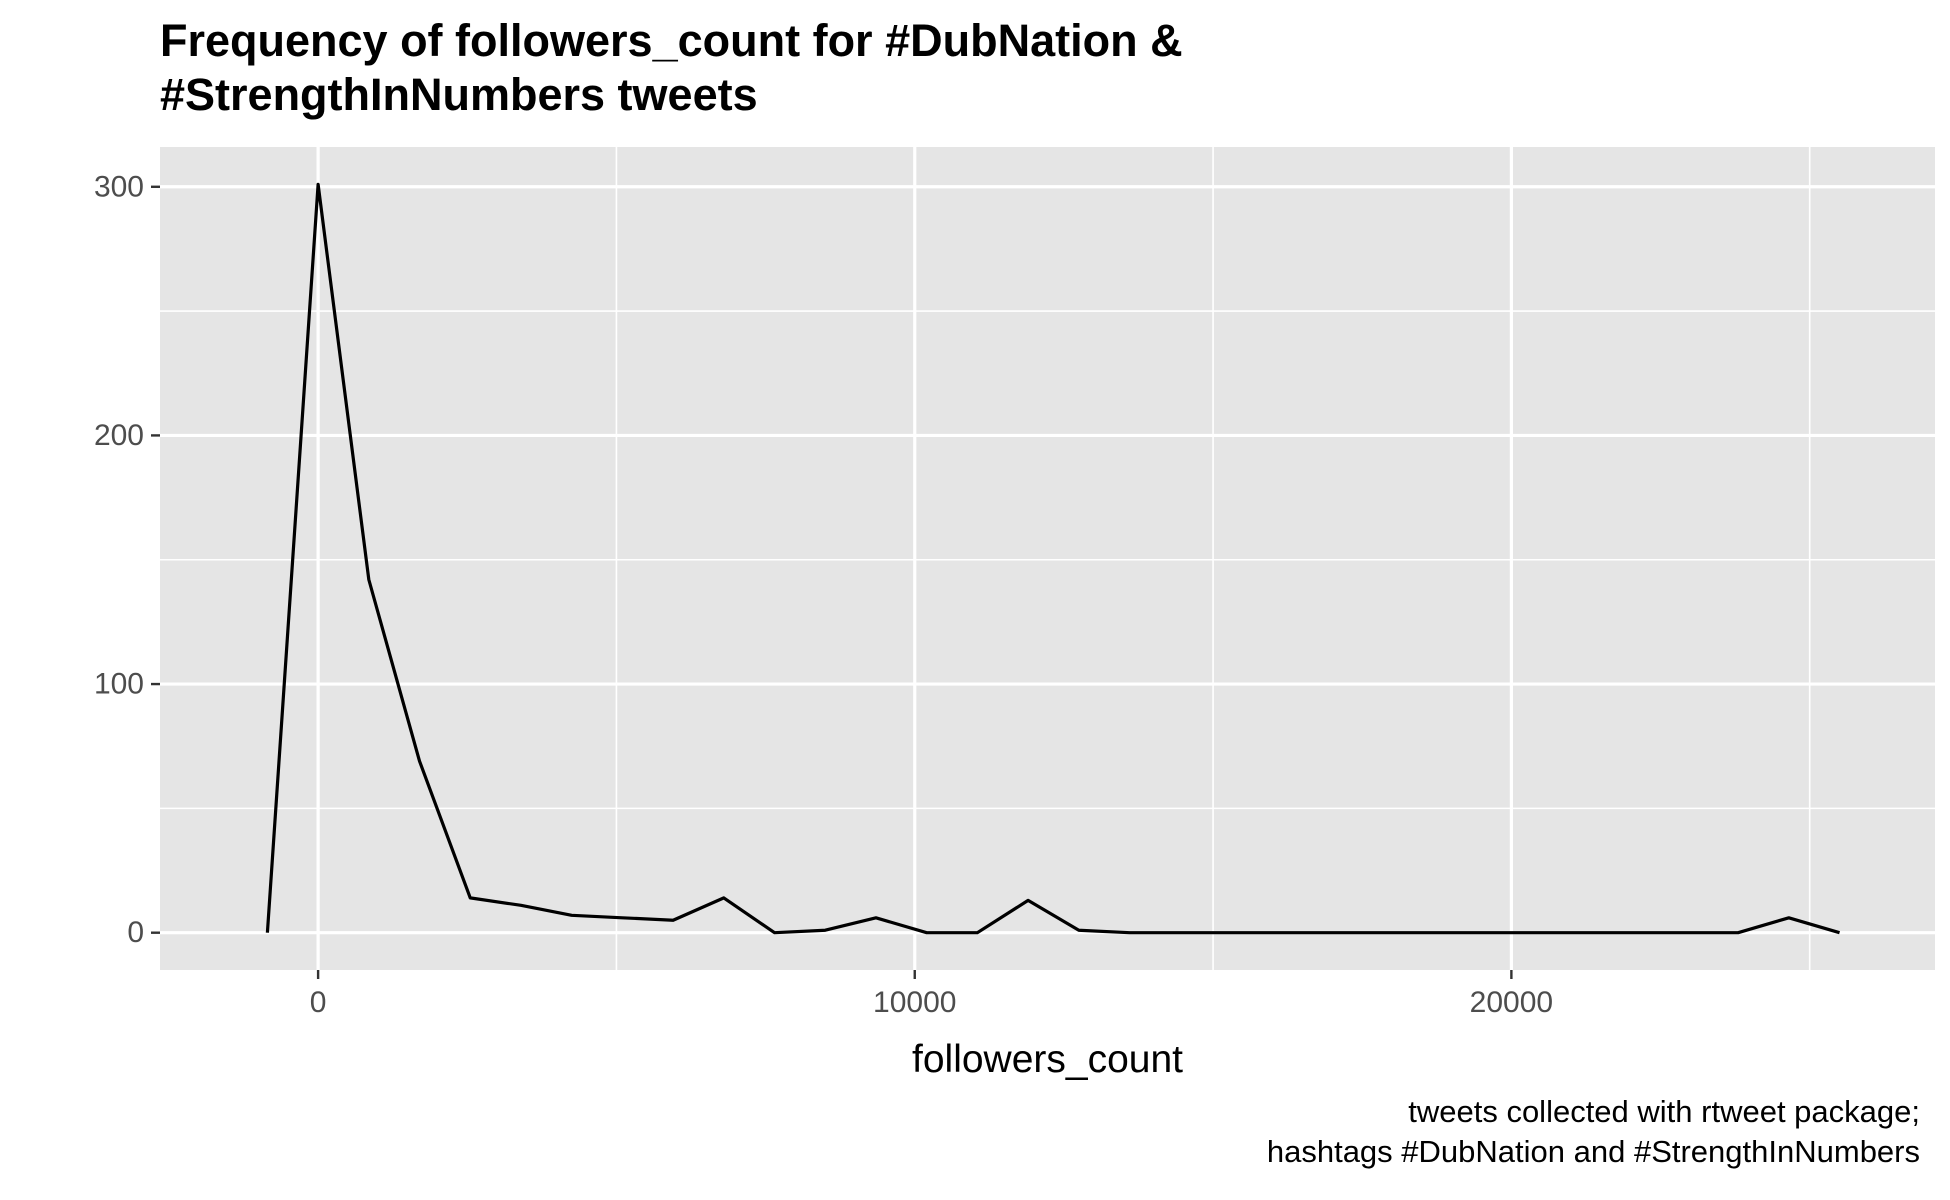  I want to click on x-tick-label: 0, so click(318, 1002).